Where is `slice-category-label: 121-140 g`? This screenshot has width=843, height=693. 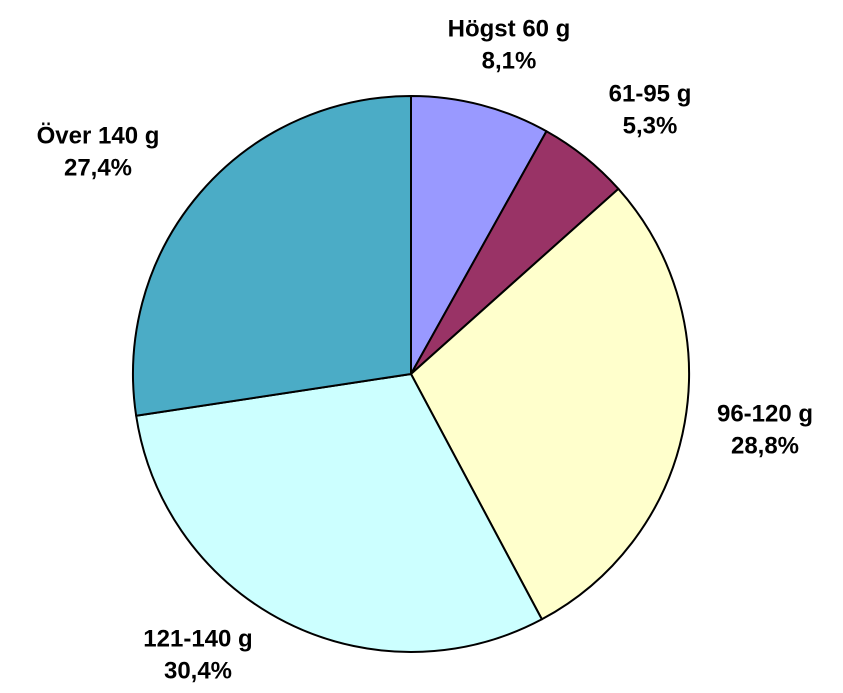 slice-category-label: 121-140 g is located at coordinates (197, 638).